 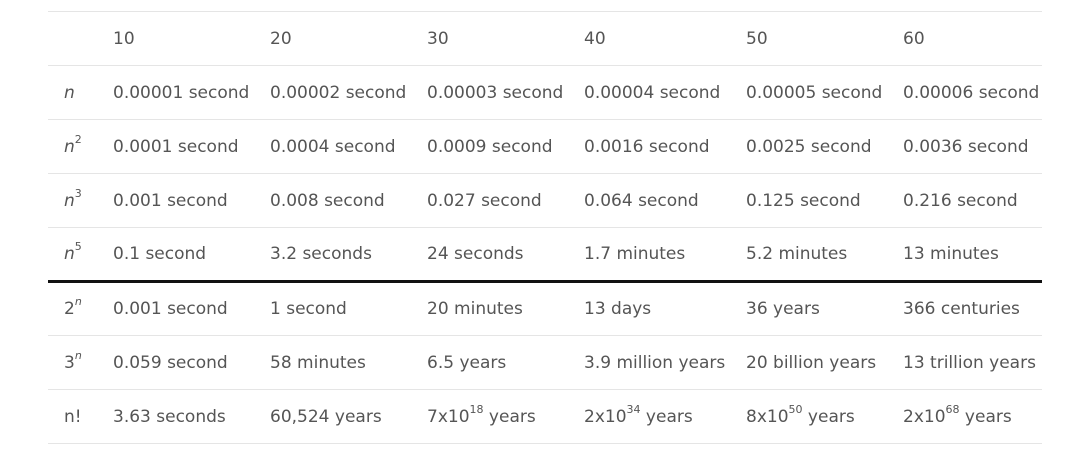 I want to click on time-cell: 3.9 million years, so click(x=655, y=362).